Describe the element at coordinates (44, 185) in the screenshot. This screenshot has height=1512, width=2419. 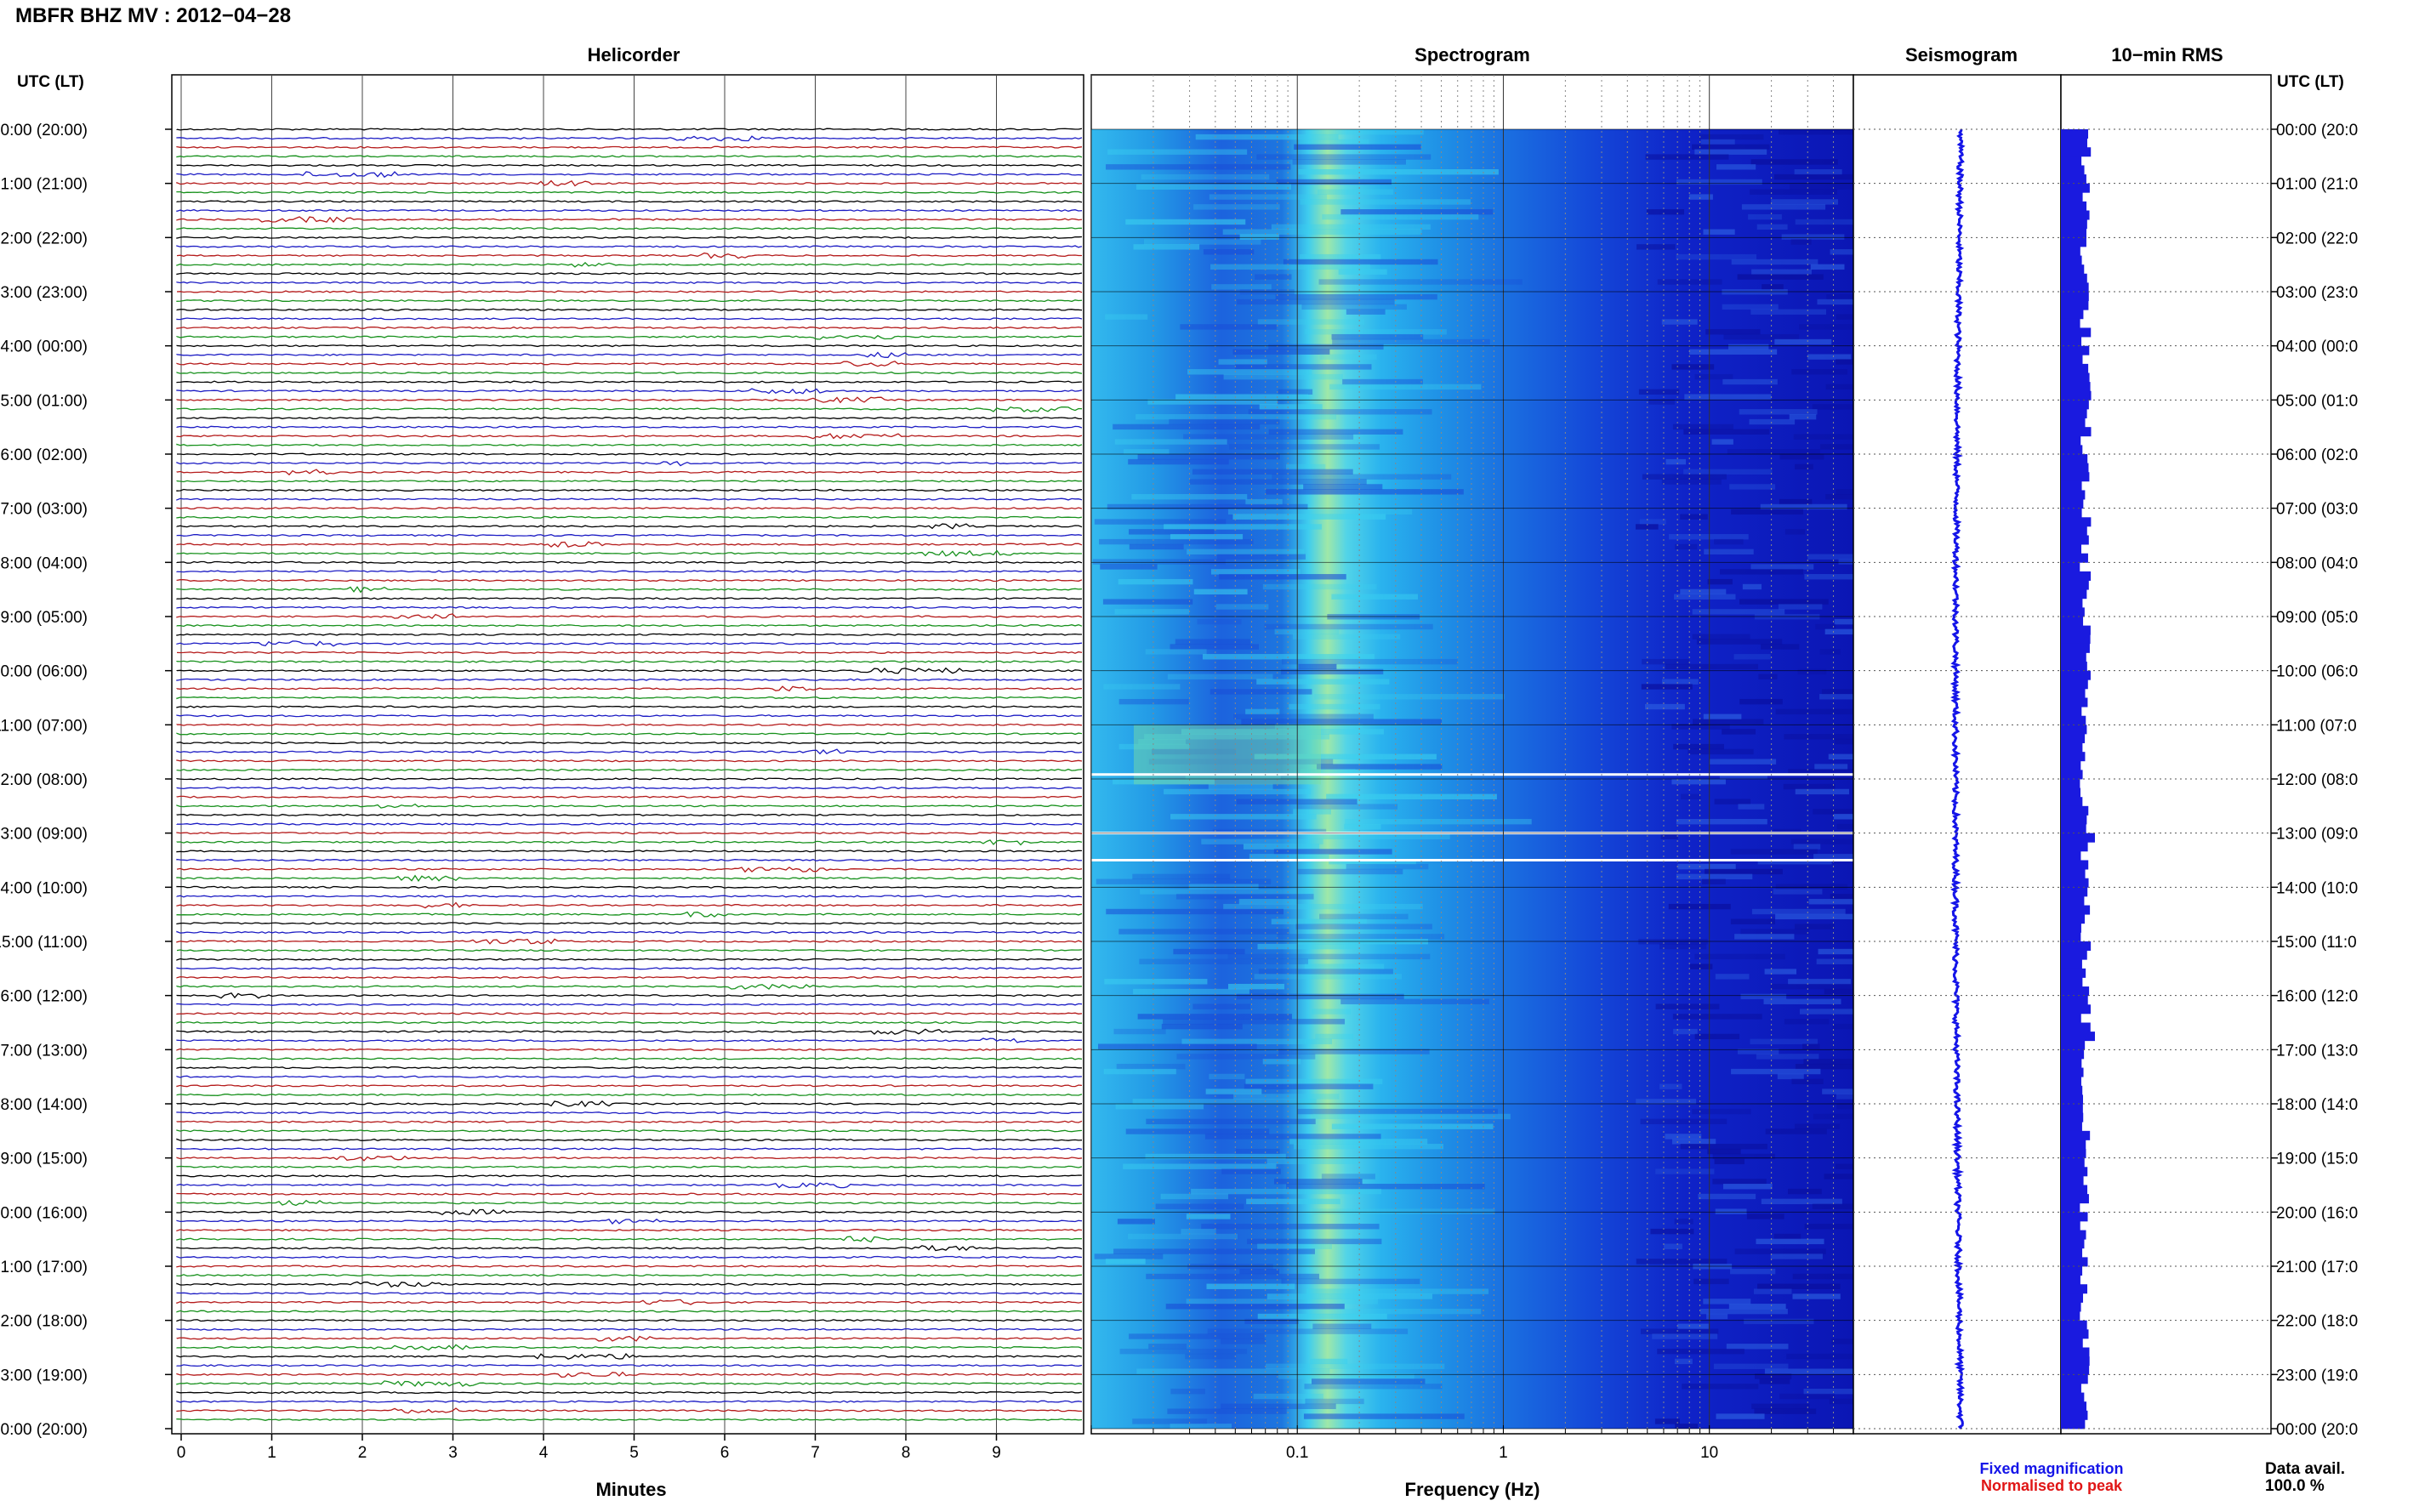
I see `time-label-left: 01:00 (21:00)` at that location.